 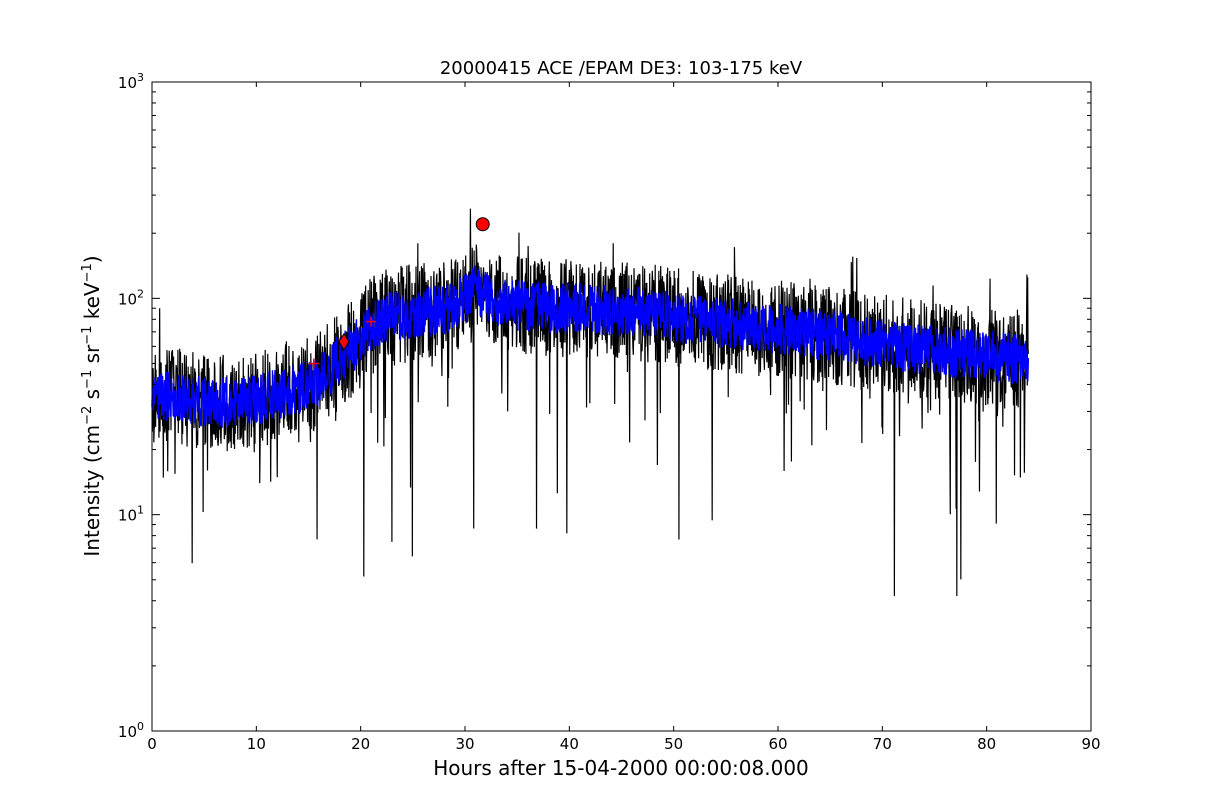 I want to click on peak-marker-circle, so click(x=482, y=224).